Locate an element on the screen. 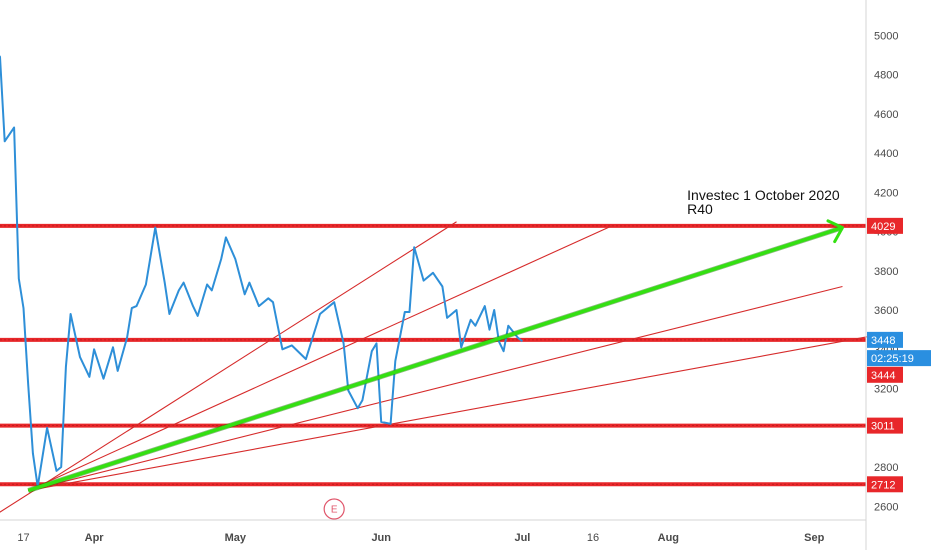 Image resolution: width=932 pixels, height=550 pixels. y-tick-label: 3600 is located at coordinates (886, 311).